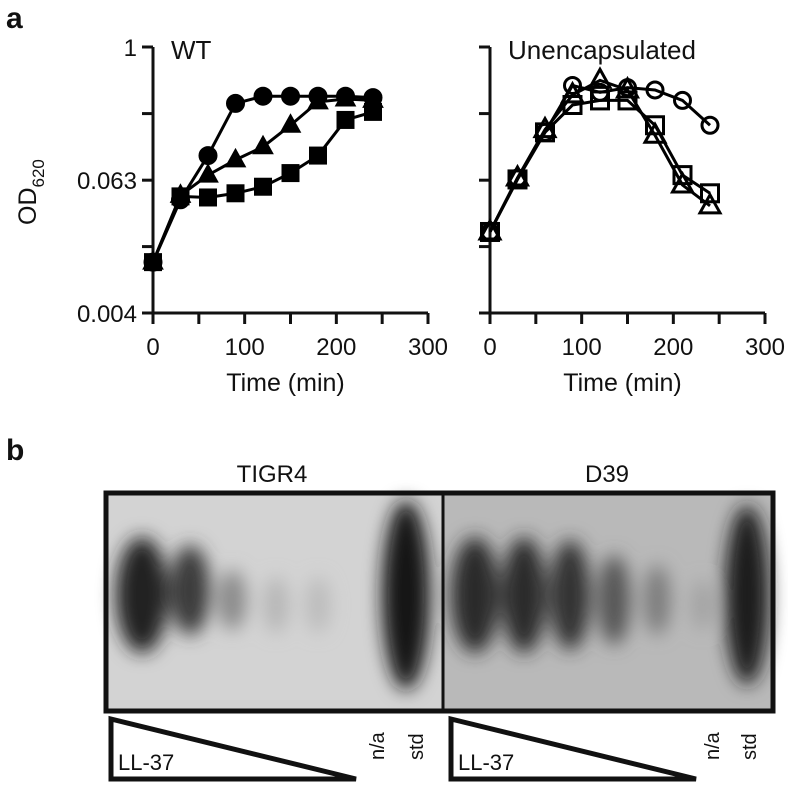 Image resolution: width=788 pixels, height=790 pixels. Describe the element at coordinates (14, 18) in the screenshot. I see `panel-label: a` at that location.